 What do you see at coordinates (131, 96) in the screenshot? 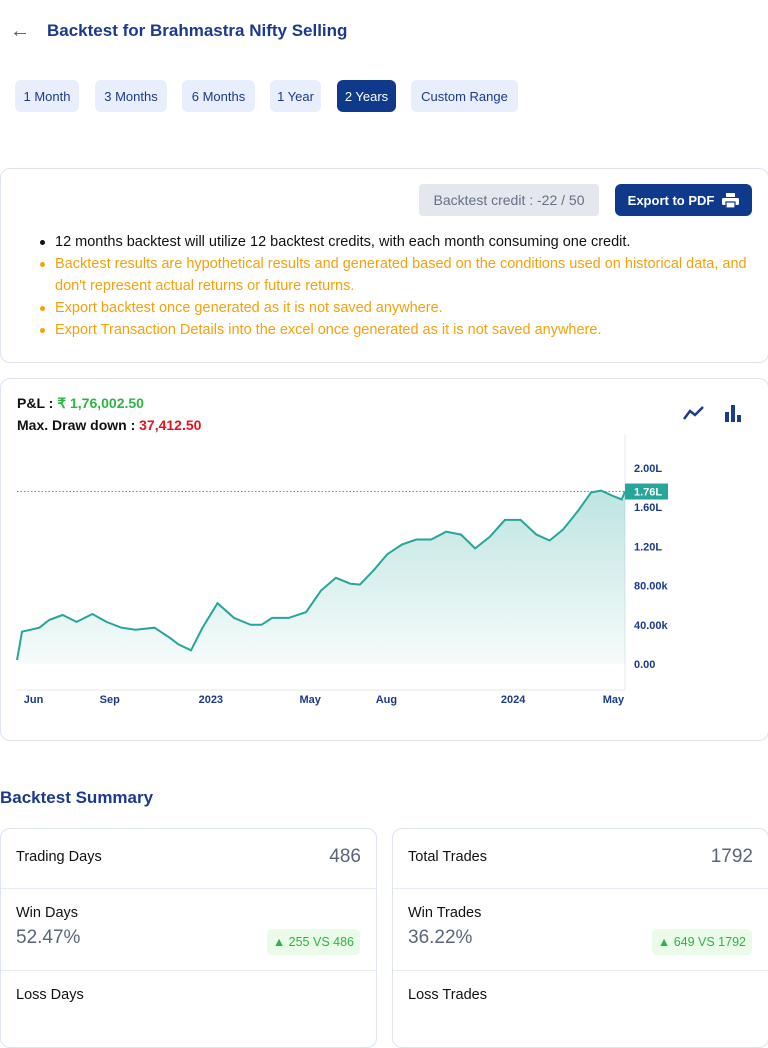
I see `period-3-months: 3 Months` at bounding box center [131, 96].